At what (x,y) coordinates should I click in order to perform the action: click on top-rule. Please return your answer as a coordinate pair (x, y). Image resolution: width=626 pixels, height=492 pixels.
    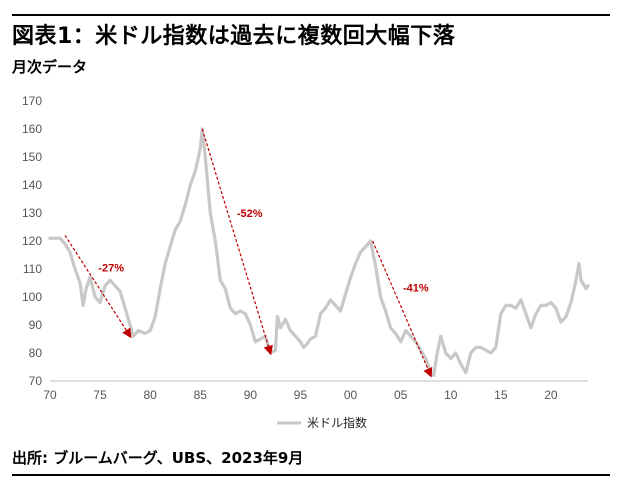
    Looking at the image, I should click on (311, 15).